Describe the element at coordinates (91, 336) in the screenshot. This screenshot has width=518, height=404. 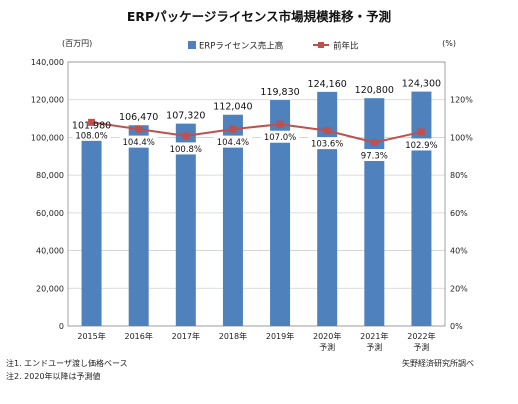
I see `category-label: 2015年` at that location.